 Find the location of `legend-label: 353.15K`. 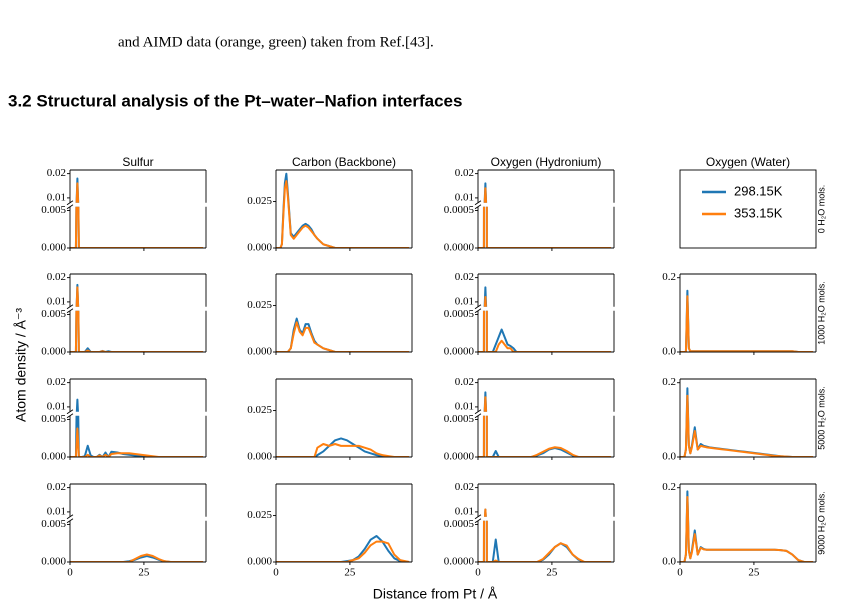

legend-label: 353.15K is located at coordinates (758, 212).